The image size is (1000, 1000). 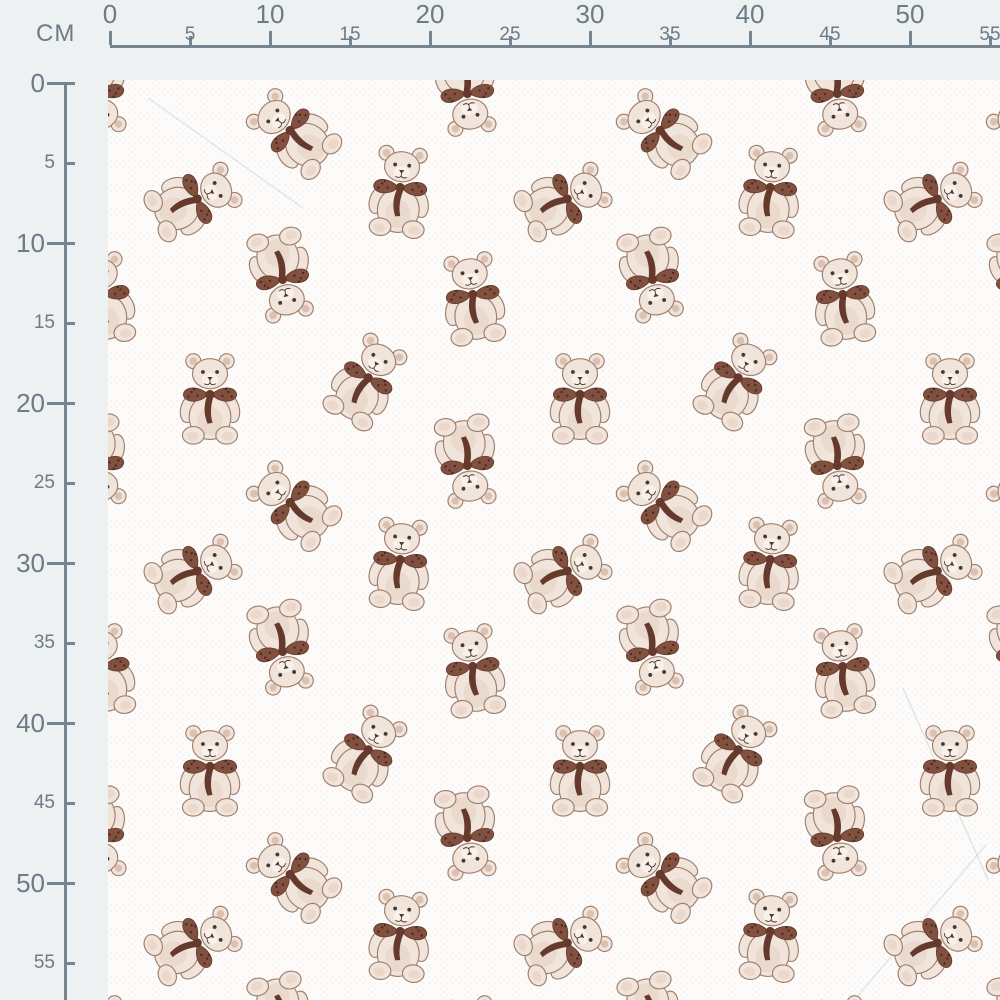 What do you see at coordinates (65, 541) in the screenshot?
I see `ruler-line-vertical` at bounding box center [65, 541].